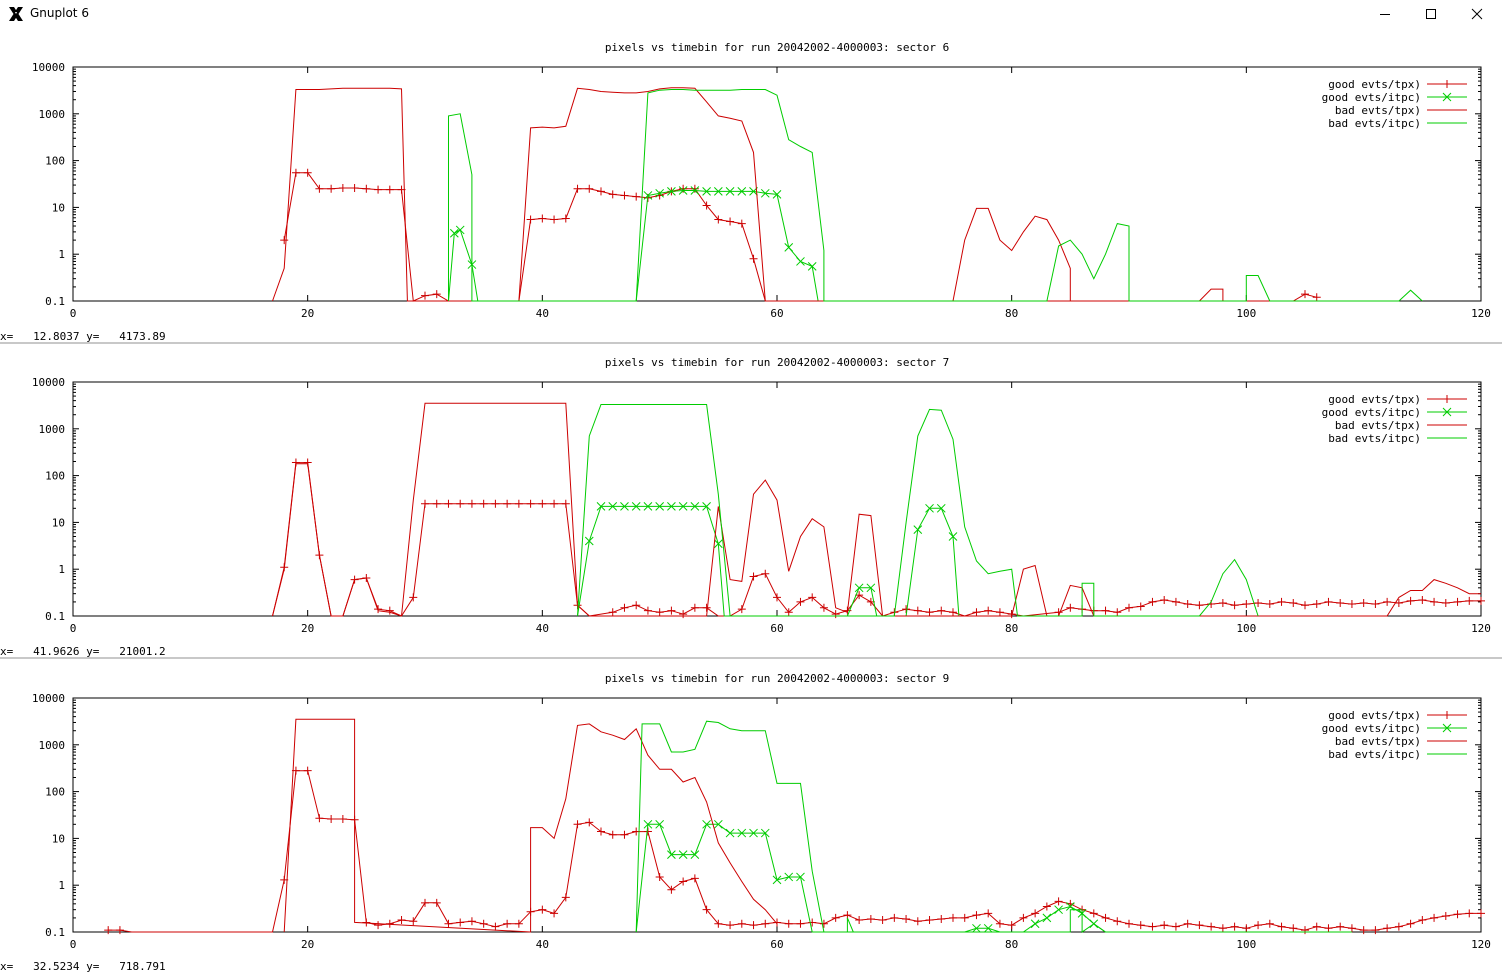 This screenshot has width=1502, height=973. I want to click on readout-y: 718.791, so click(142, 966).